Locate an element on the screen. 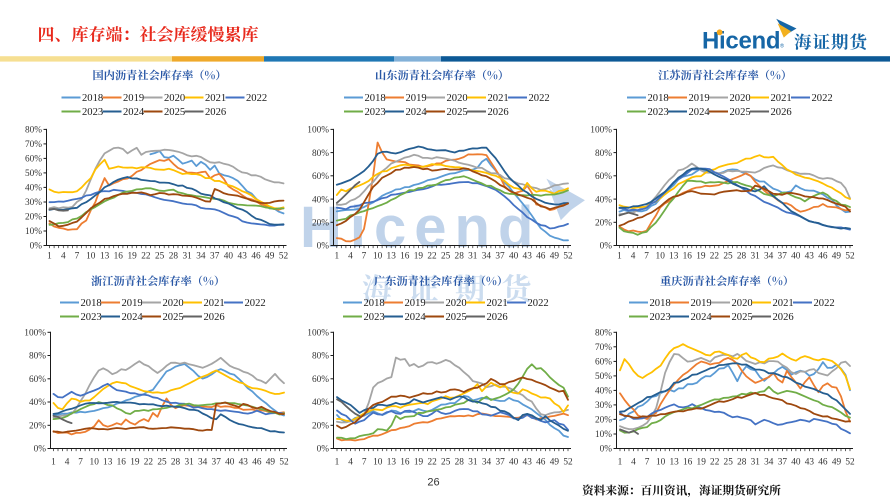 The height and width of the screenshot is (500, 890). svg-text: Hicend is located at coordinates (741, 41).